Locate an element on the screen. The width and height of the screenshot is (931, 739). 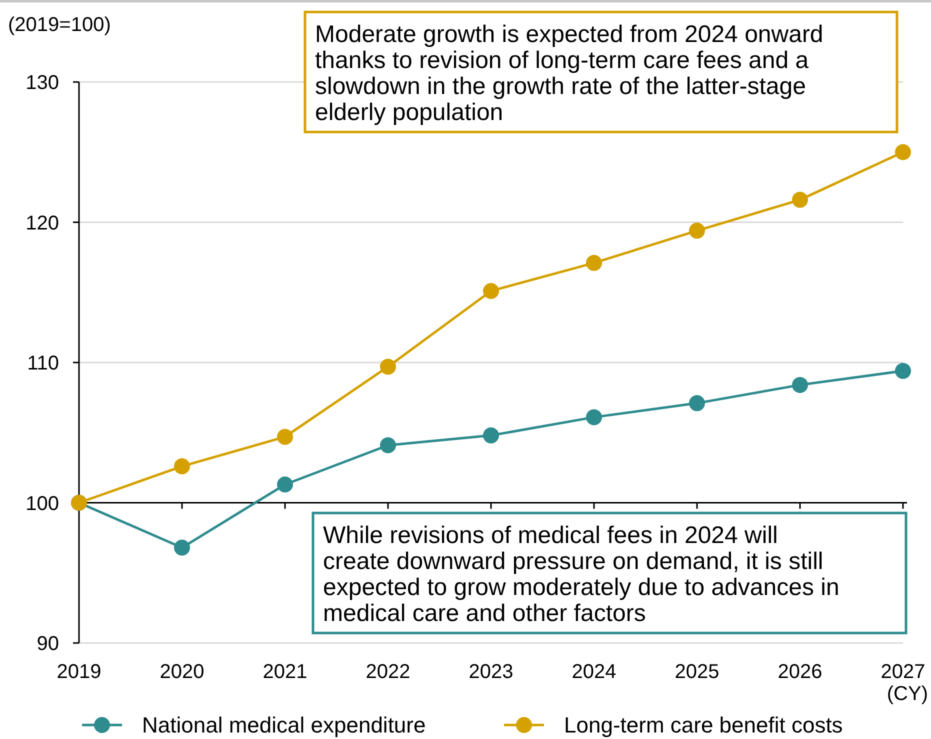
y-tick-label: 100 is located at coordinates (42, 503).